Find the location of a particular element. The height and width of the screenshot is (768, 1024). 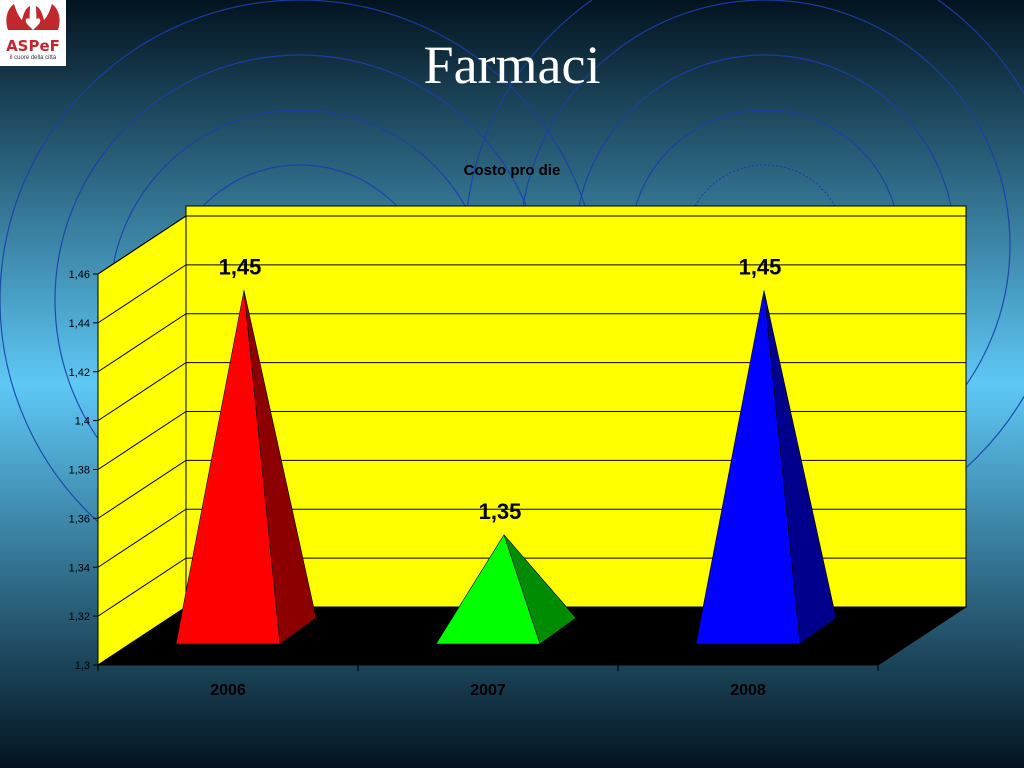

aspef-logo: ASPeF il cuore della città is located at coordinates (33, 33).